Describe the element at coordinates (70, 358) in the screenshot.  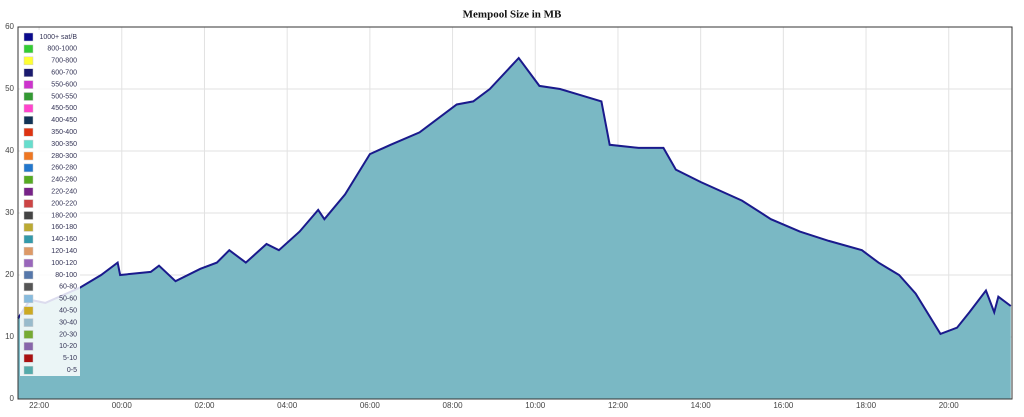
I see `legend-label: 5-10` at that location.